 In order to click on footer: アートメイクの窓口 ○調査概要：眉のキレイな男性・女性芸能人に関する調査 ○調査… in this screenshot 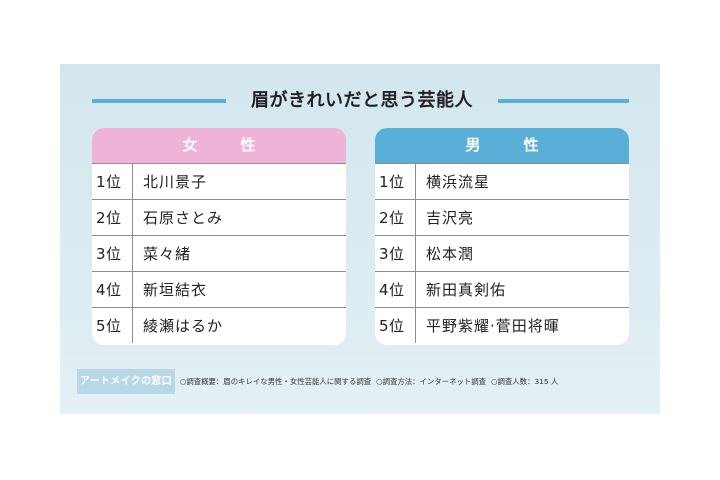, I will do `click(367, 381)`.